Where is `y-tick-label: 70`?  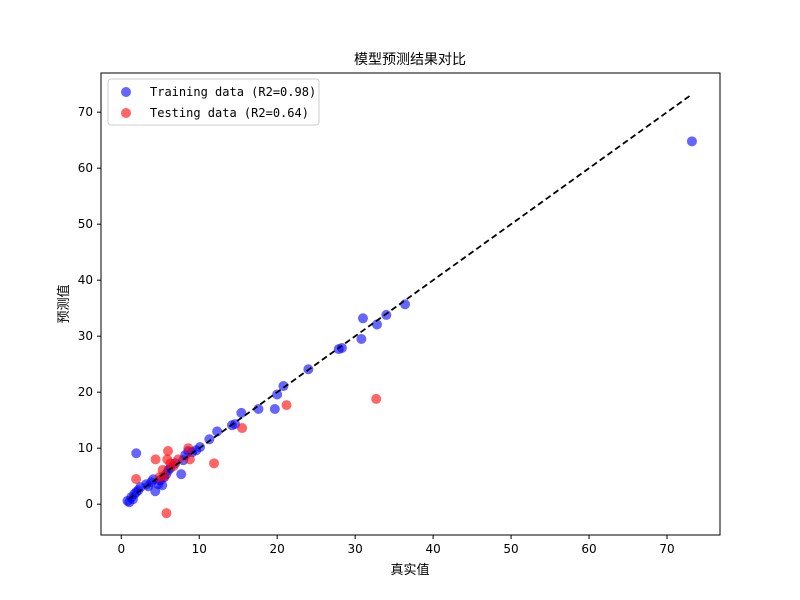
y-tick-label: 70 is located at coordinates (85, 112).